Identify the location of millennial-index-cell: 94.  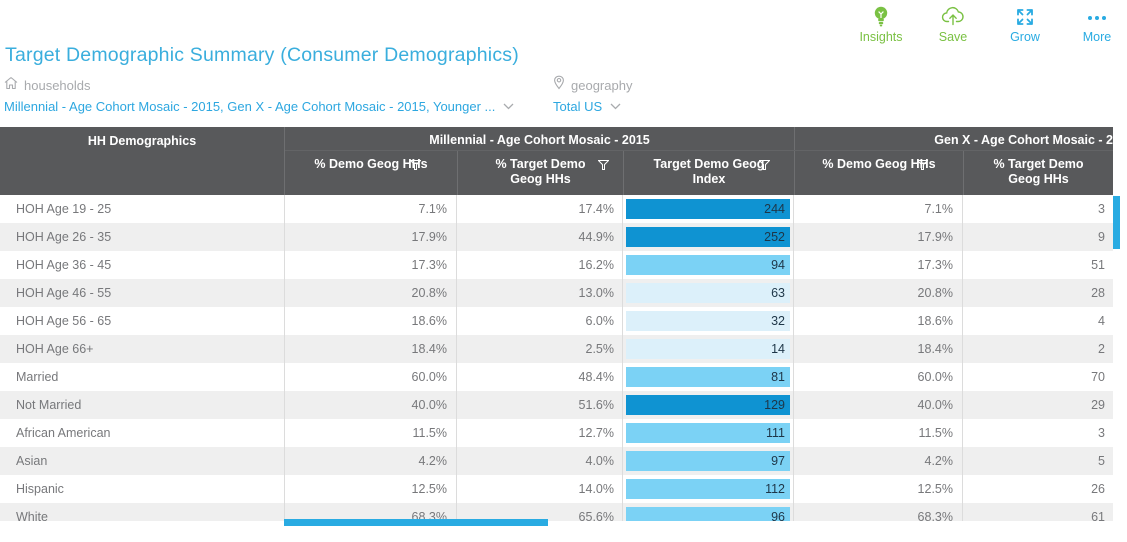
(707, 265).